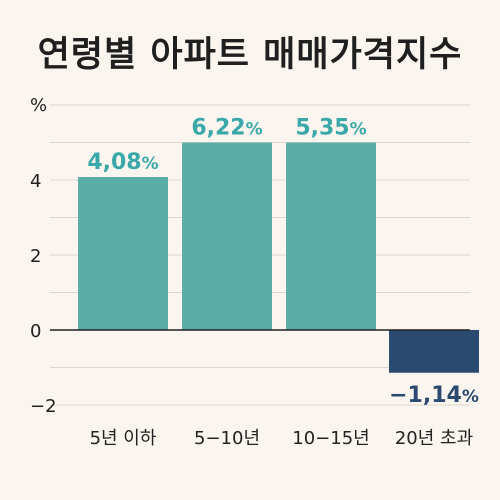 The height and width of the screenshot is (500, 500). Describe the element at coordinates (123, 438) in the screenshot. I see `x-tick-label: 5년 이하` at that location.